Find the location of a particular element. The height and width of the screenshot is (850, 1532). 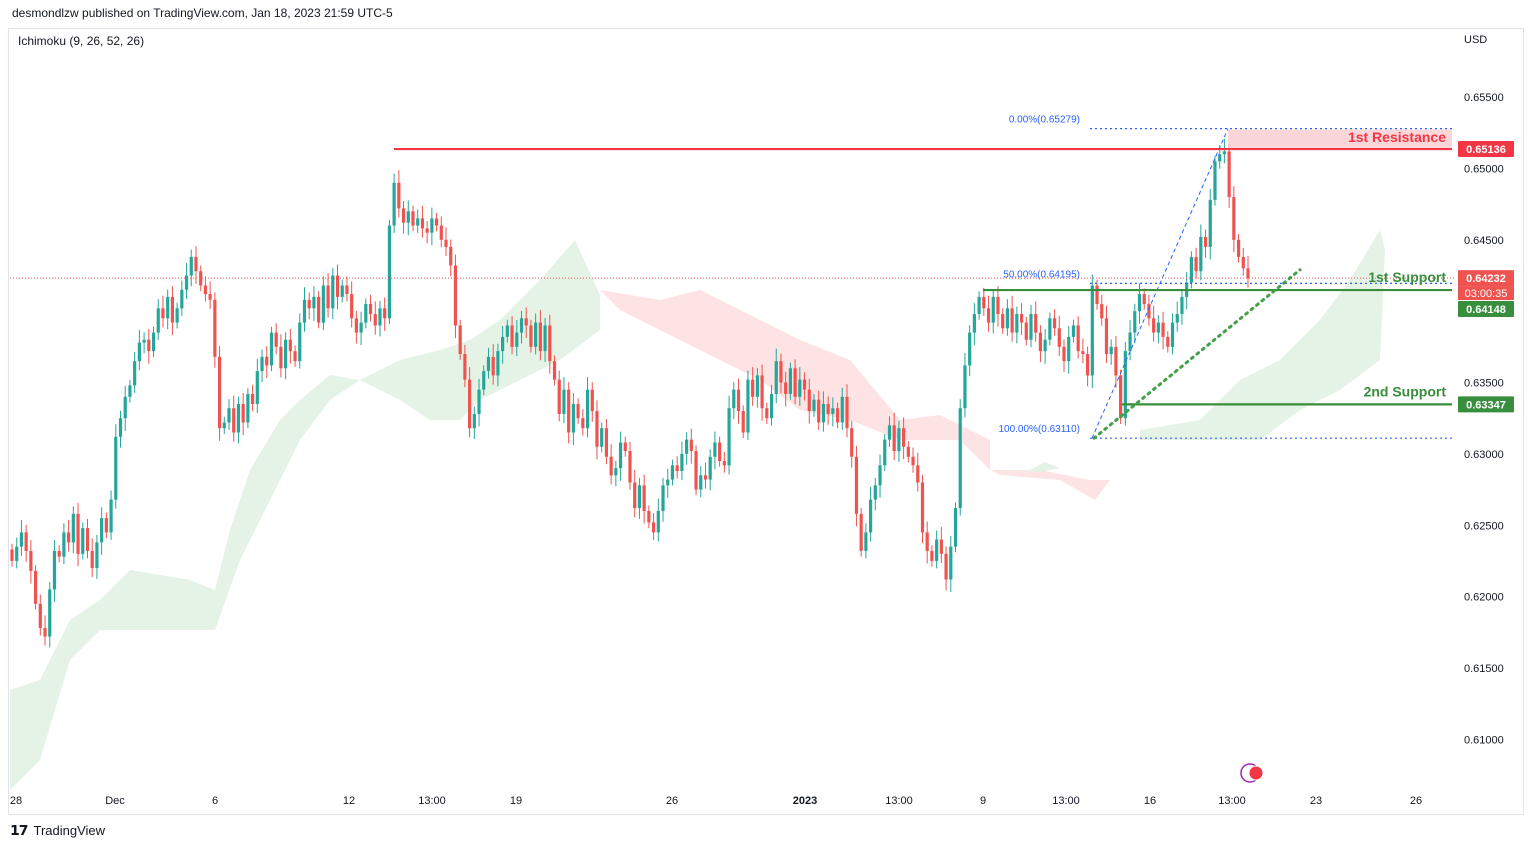

fib-level-label: 50.00%(0.64195) is located at coordinates (1041, 274).